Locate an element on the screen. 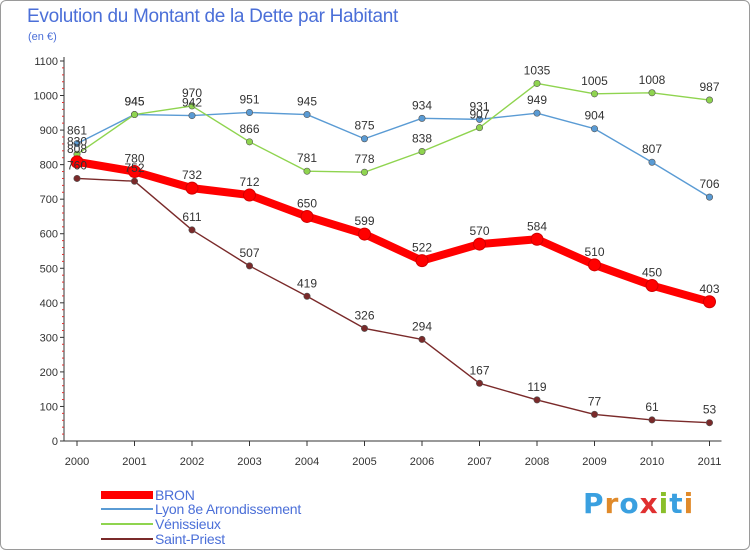  legend-item: Vénissieux is located at coordinates (161, 524).